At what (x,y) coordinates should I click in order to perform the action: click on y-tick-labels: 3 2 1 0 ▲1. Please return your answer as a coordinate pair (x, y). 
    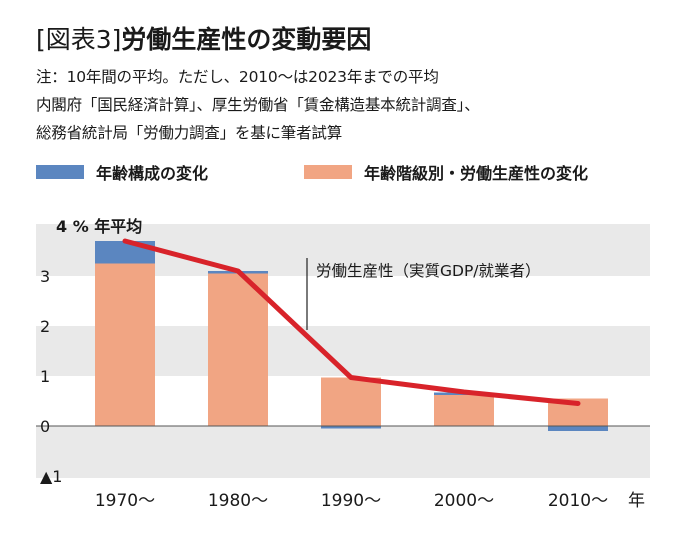
    Looking at the image, I should click on (51, 376).